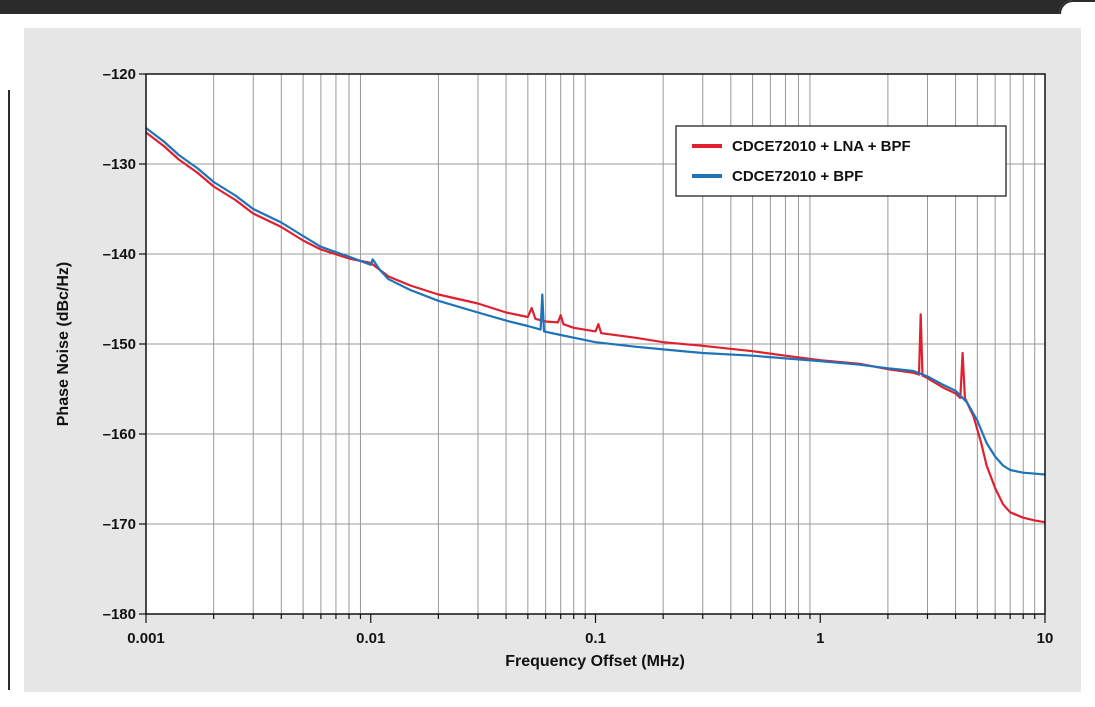 This screenshot has width=1095, height=707. I want to click on legend-box, so click(841, 161).